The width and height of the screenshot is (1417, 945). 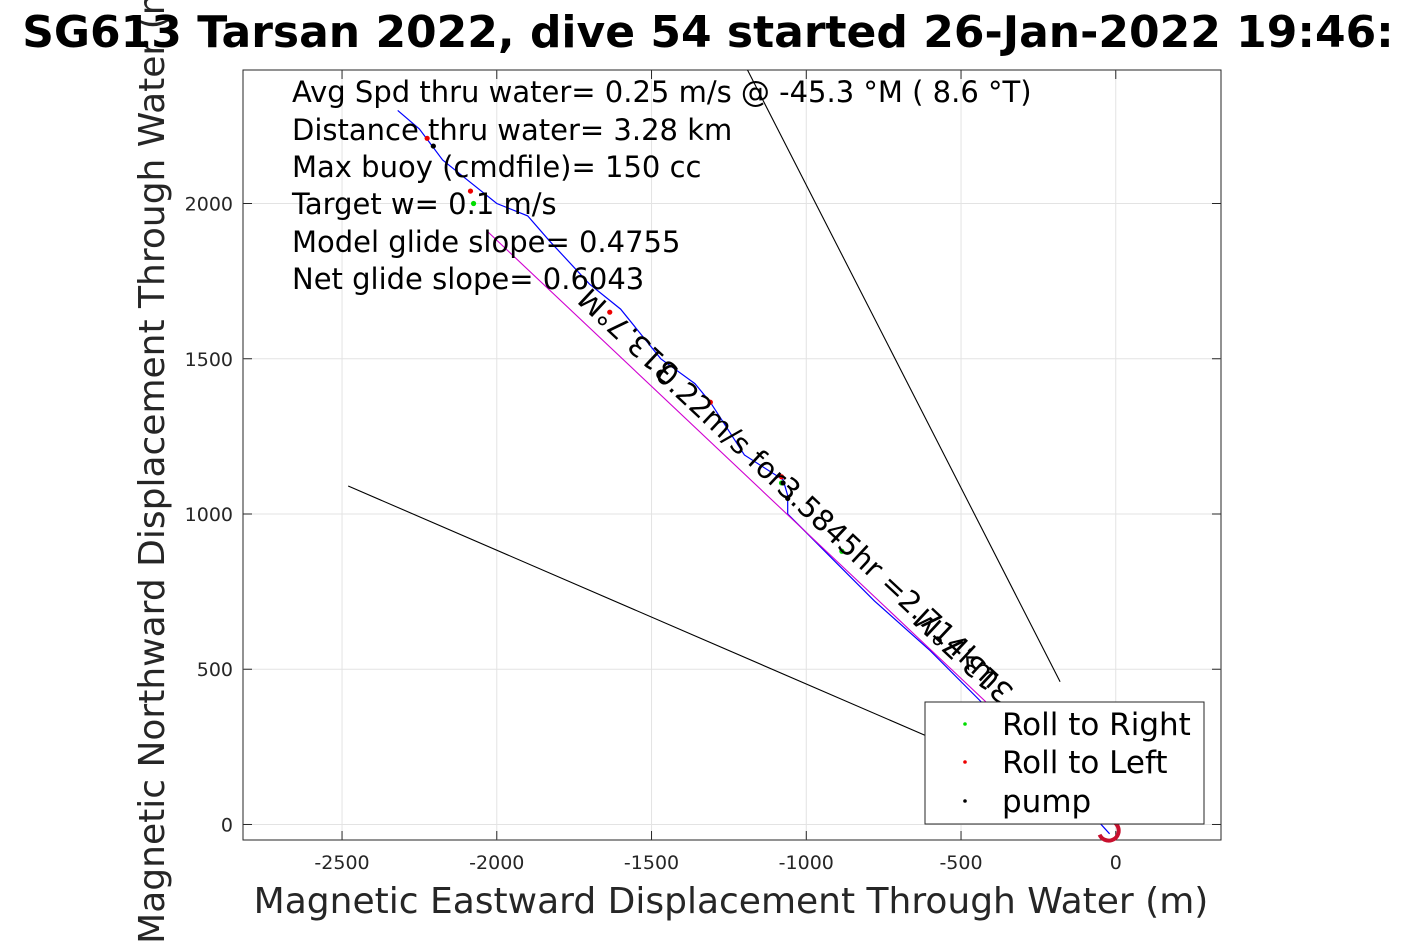 I want to click on x-tick-label: -500, so click(x=960, y=863).